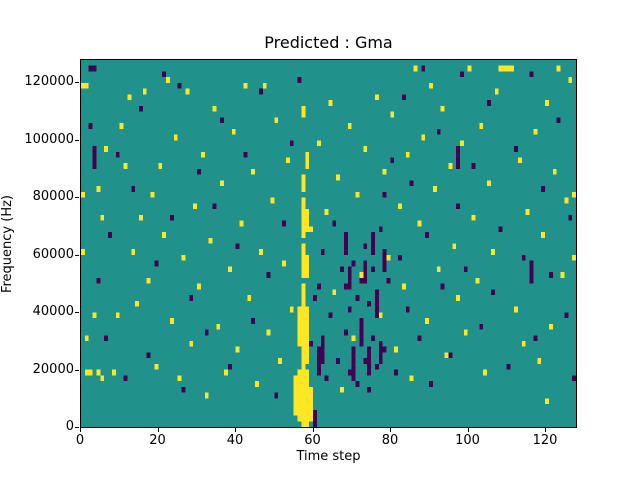  I want to click on y-tick-label: 0, so click(69, 426).